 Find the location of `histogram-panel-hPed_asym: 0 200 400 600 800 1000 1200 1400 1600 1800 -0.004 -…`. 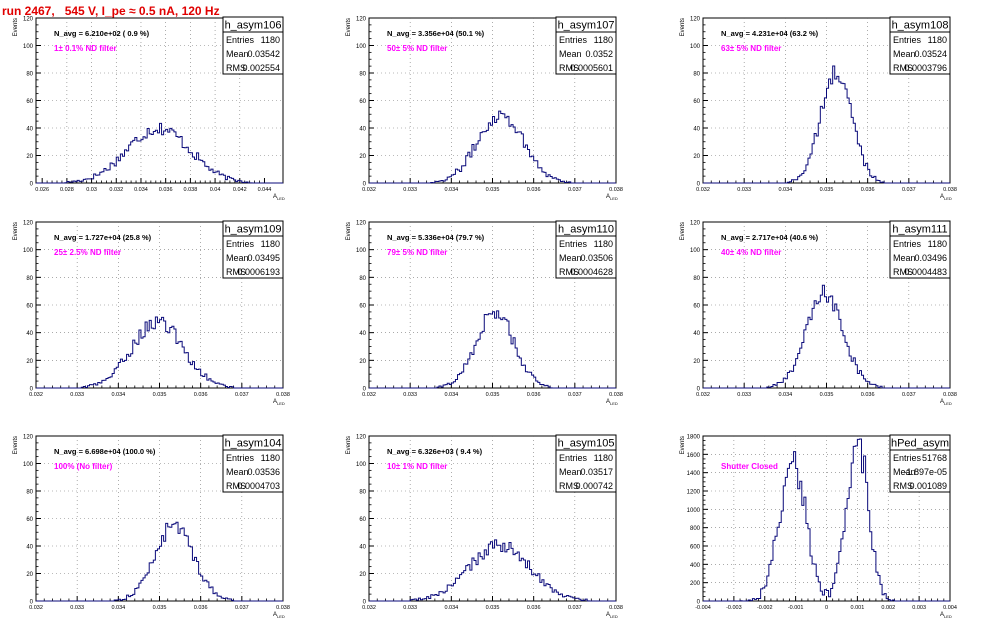

histogram-panel-hPed_asym: 0 200 400 600 800 1000 1200 1400 1600 1800 -0.004 -… is located at coordinates (818, 526).